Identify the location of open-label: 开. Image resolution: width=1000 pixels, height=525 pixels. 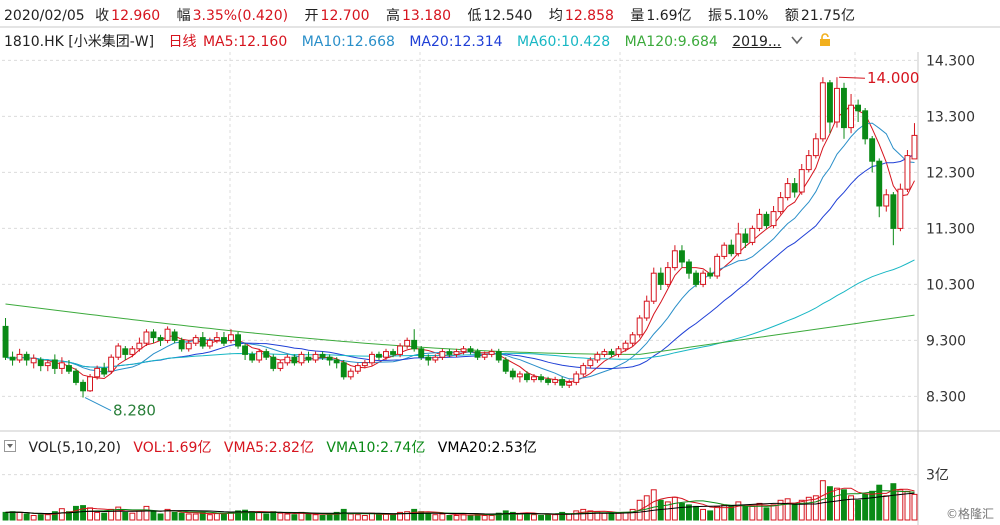
(311, 16).